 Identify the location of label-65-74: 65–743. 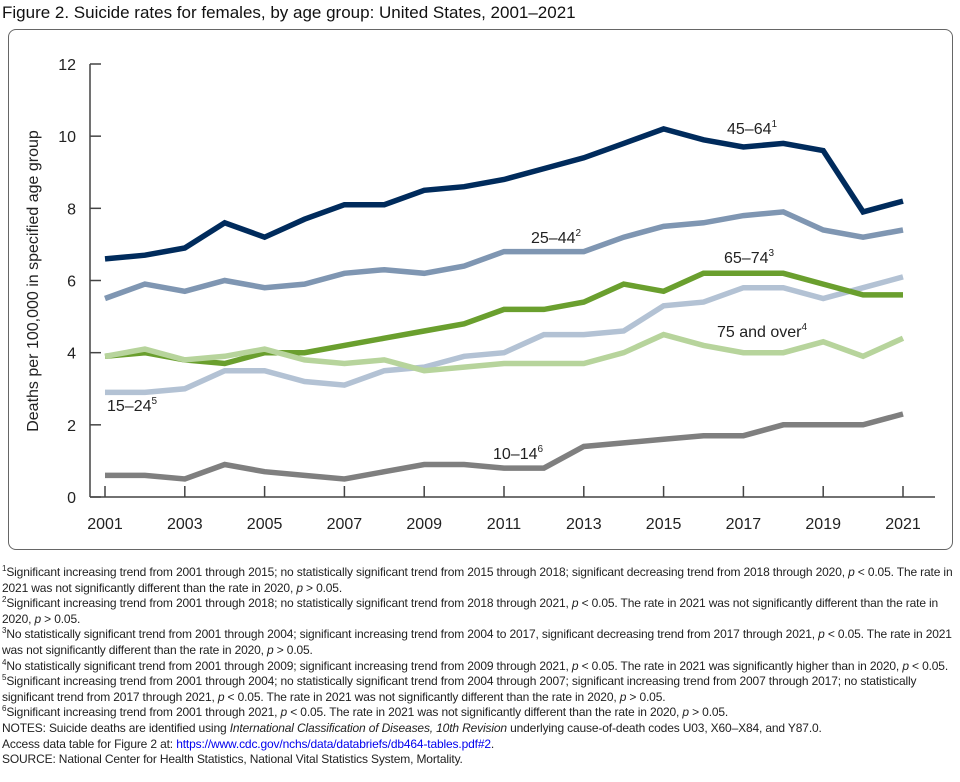
(749, 258).